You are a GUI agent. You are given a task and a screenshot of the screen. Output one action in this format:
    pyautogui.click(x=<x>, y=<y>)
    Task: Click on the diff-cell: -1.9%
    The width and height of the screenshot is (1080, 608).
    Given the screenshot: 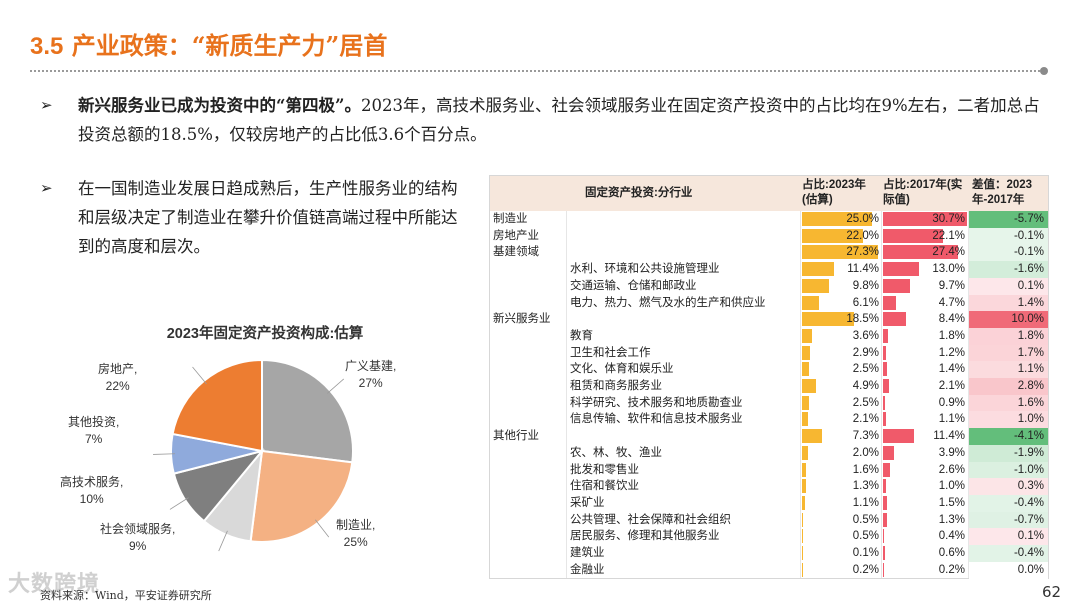 What is the action you would take?
    pyautogui.click(x=1008, y=453)
    